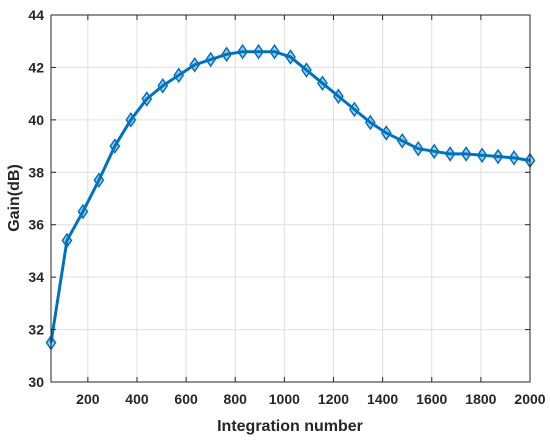  Describe the element at coordinates (36, 277) in the screenshot. I see `y-tick-label: 34` at that location.